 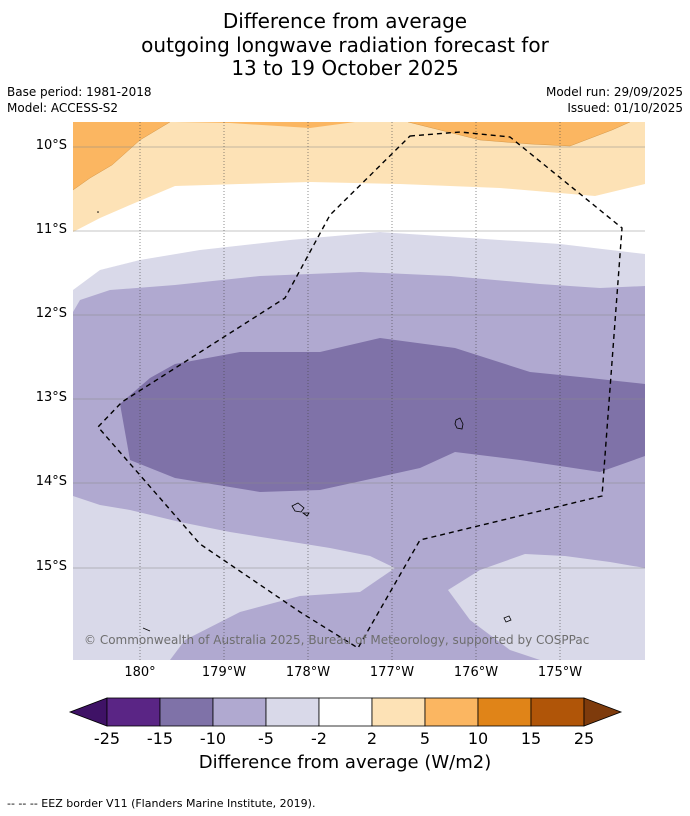 I want to click on colorbar-tick-minus25: -25, so click(x=107, y=738).